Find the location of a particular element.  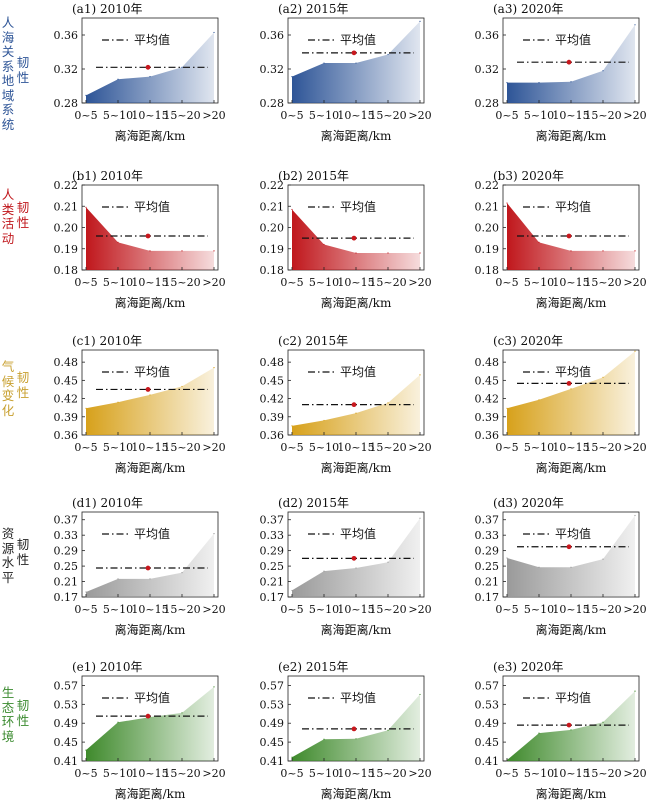

y-tick-label: 0.39 is located at coordinates (487, 417).